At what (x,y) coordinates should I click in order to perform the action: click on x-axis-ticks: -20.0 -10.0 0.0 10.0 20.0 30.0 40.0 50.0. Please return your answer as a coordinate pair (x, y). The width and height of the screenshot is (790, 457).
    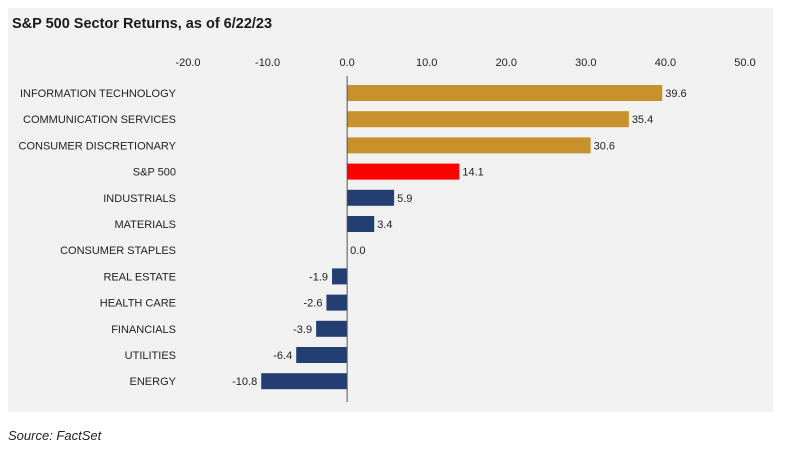
    Looking at the image, I should click on (465, 63).